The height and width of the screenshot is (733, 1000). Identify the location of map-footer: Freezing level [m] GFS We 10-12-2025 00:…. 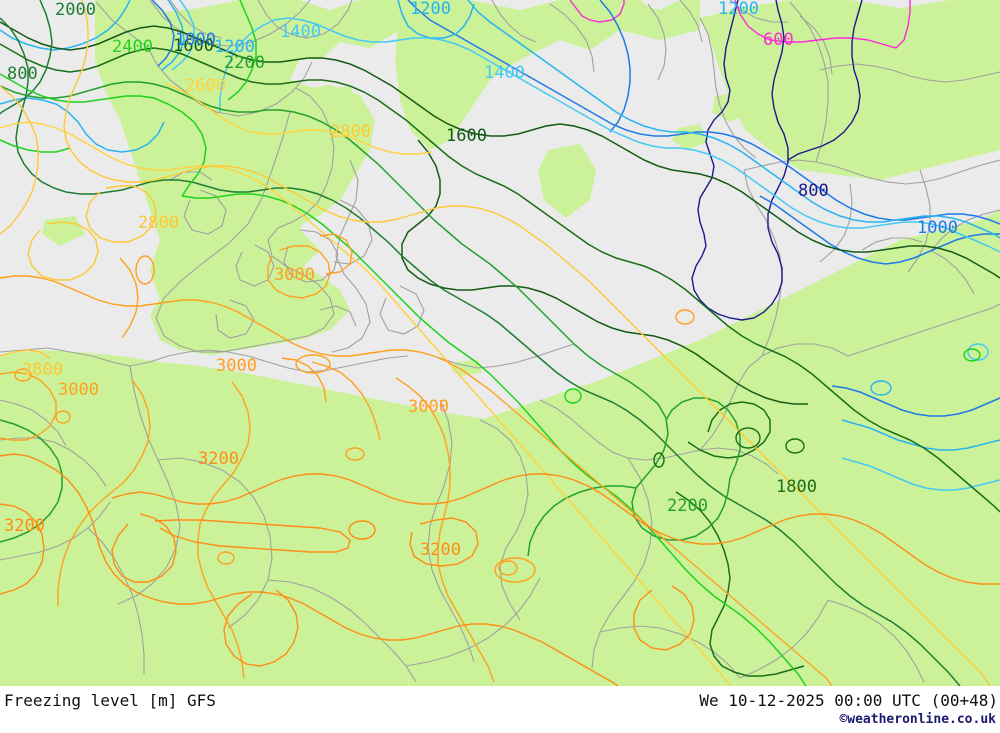
(500, 709).